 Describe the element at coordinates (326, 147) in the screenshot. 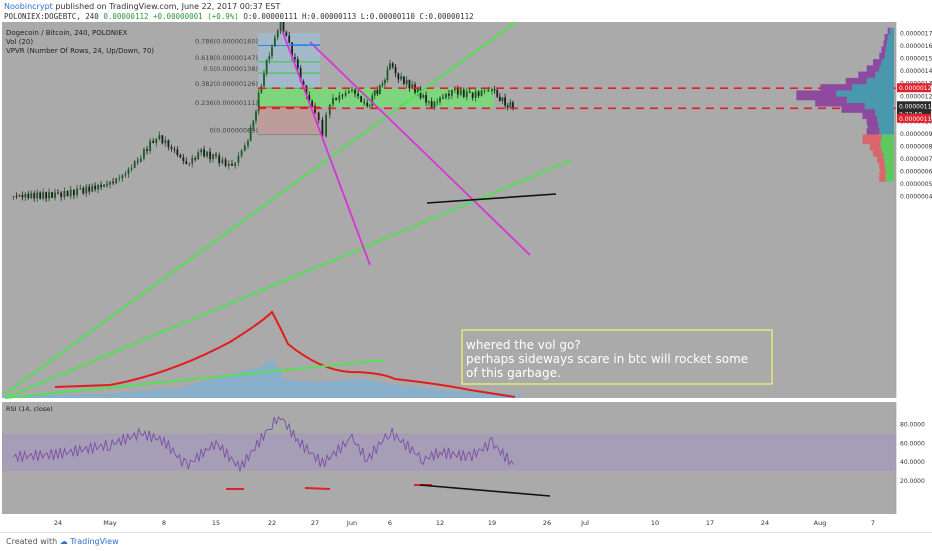

I see `downtrend-line` at that location.